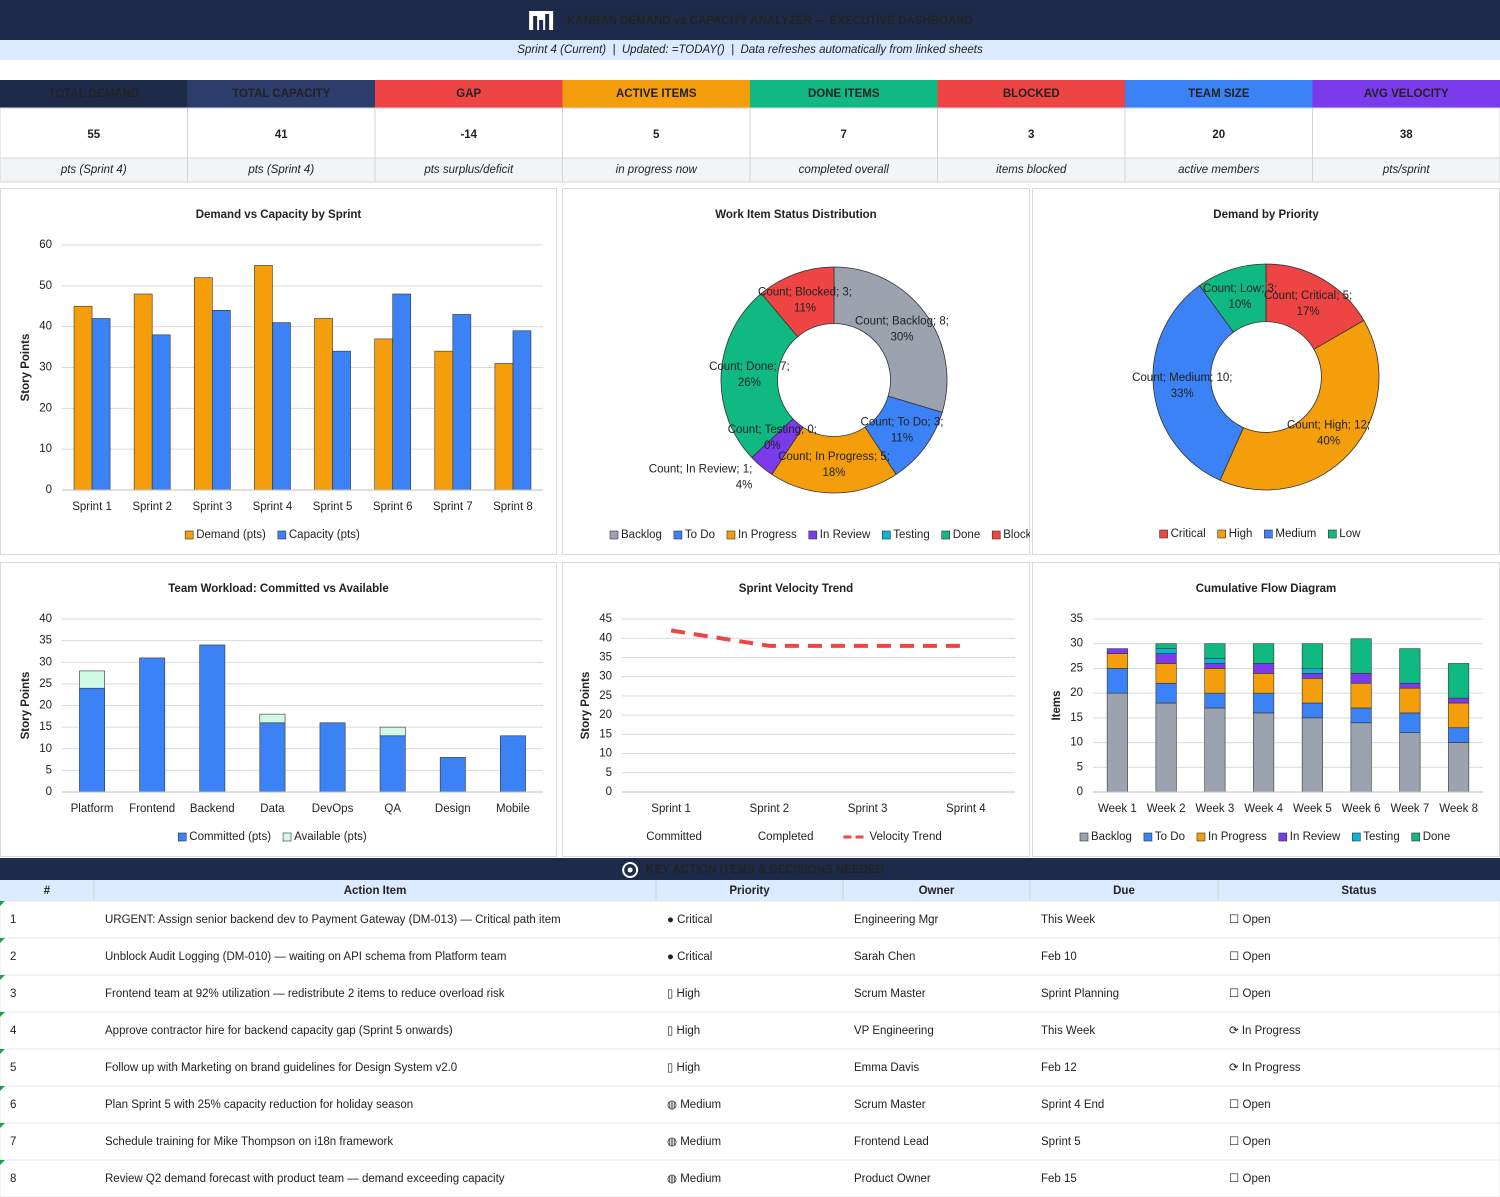 This screenshot has height=1197, width=1500. I want to click on x-tick-label: Sprint 1, so click(92, 507).